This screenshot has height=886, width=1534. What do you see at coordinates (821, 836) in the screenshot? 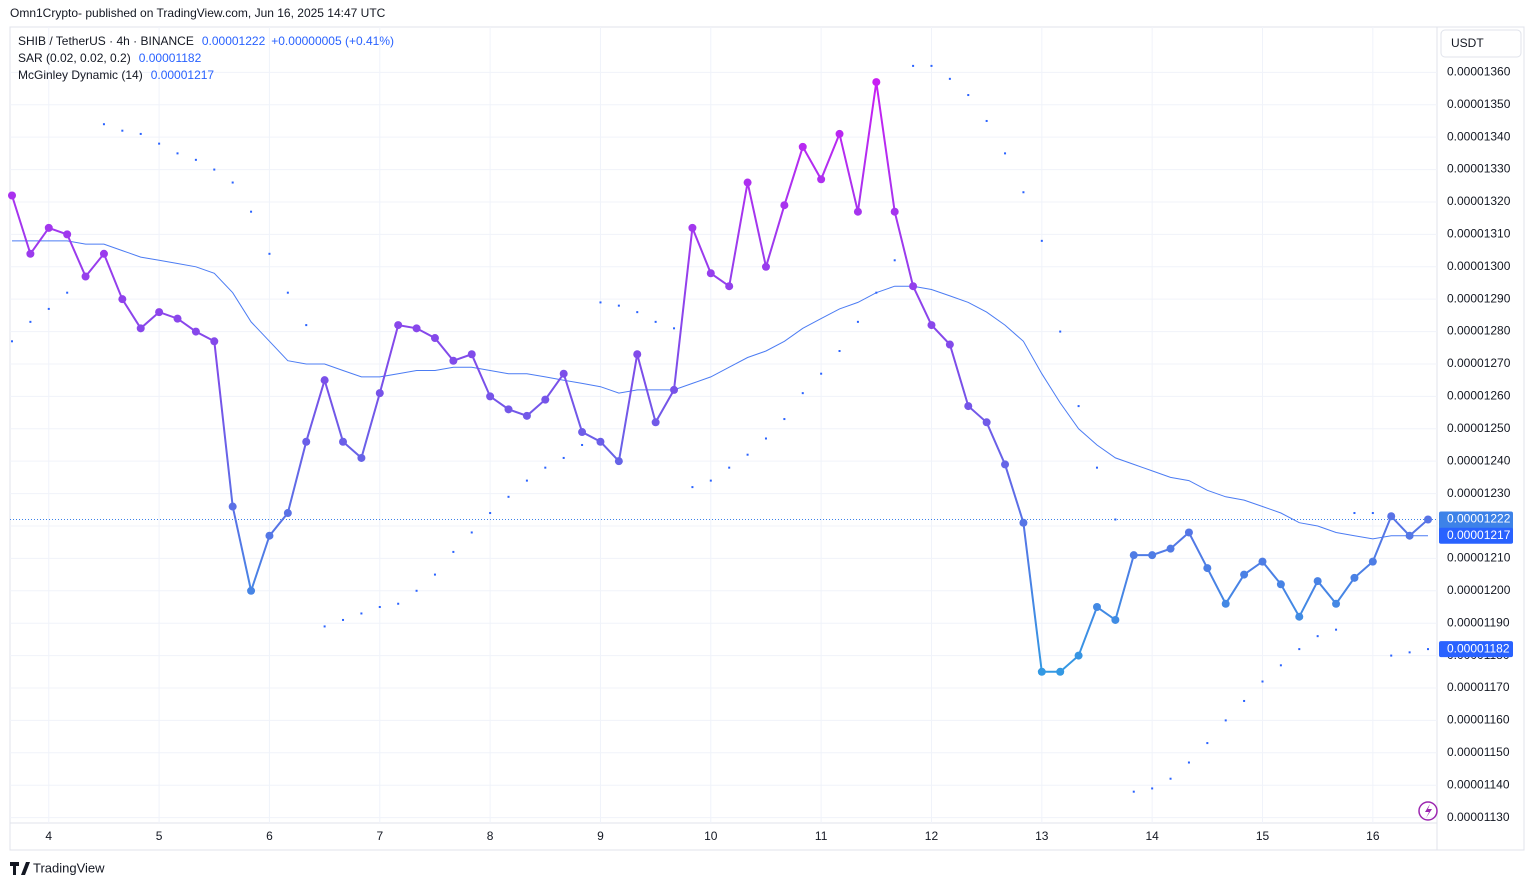
I see `x-tick-label: 11` at bounding box center [821, 836].